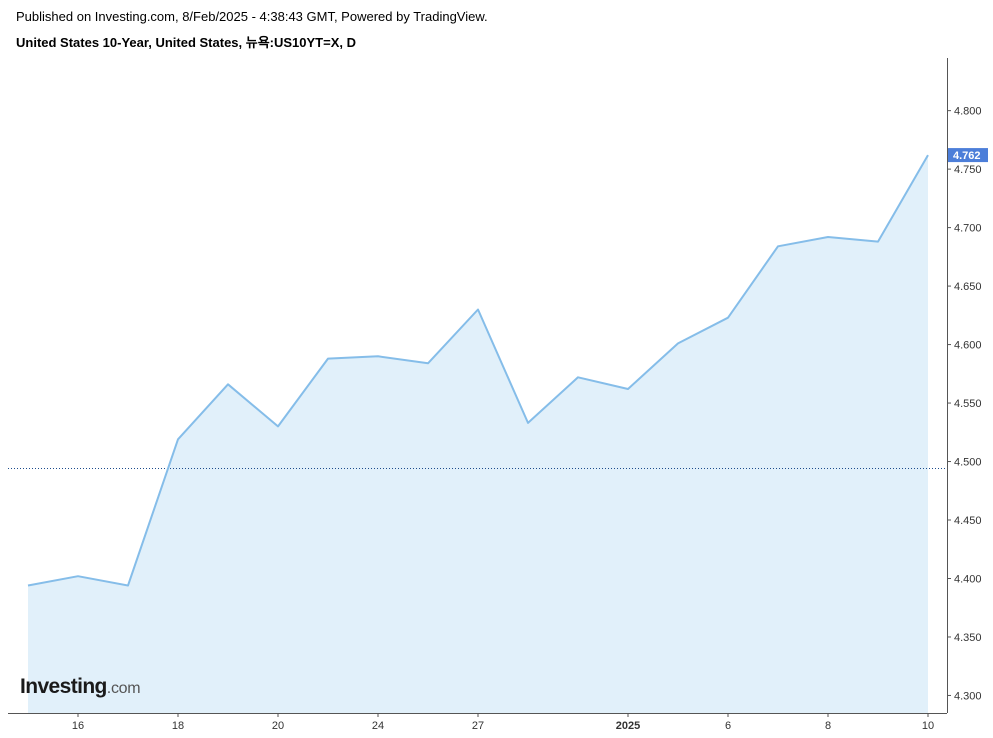 This screenshot has width=993, height=738. What do you see at coordinates (968, 346) in the screenshot?
I see `y-tick-label: 4.600` at bounding box center [968, 346].